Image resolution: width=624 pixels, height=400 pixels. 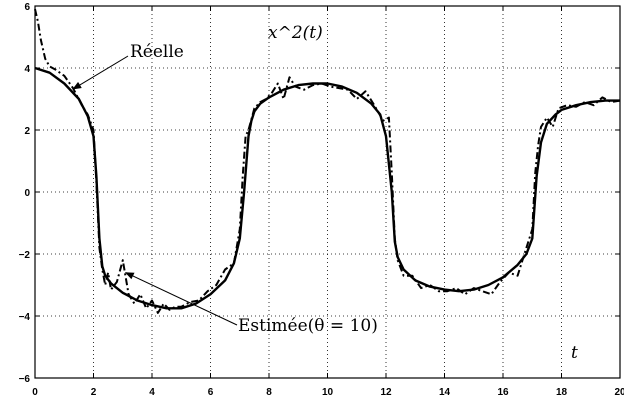 What do you see at coordinates (211, 392) in the screenshot?
I see `x-tick-label: 6` at bounding box center [211, 392].